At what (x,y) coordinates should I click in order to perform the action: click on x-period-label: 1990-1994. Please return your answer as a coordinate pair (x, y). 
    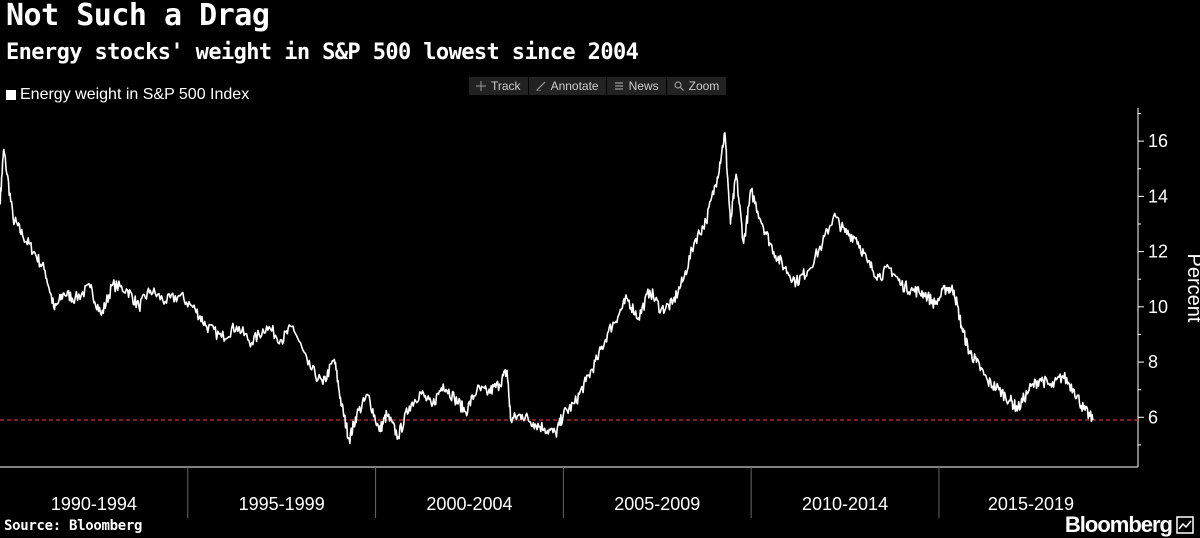
    Looking at the image, I should click on (94, 504).